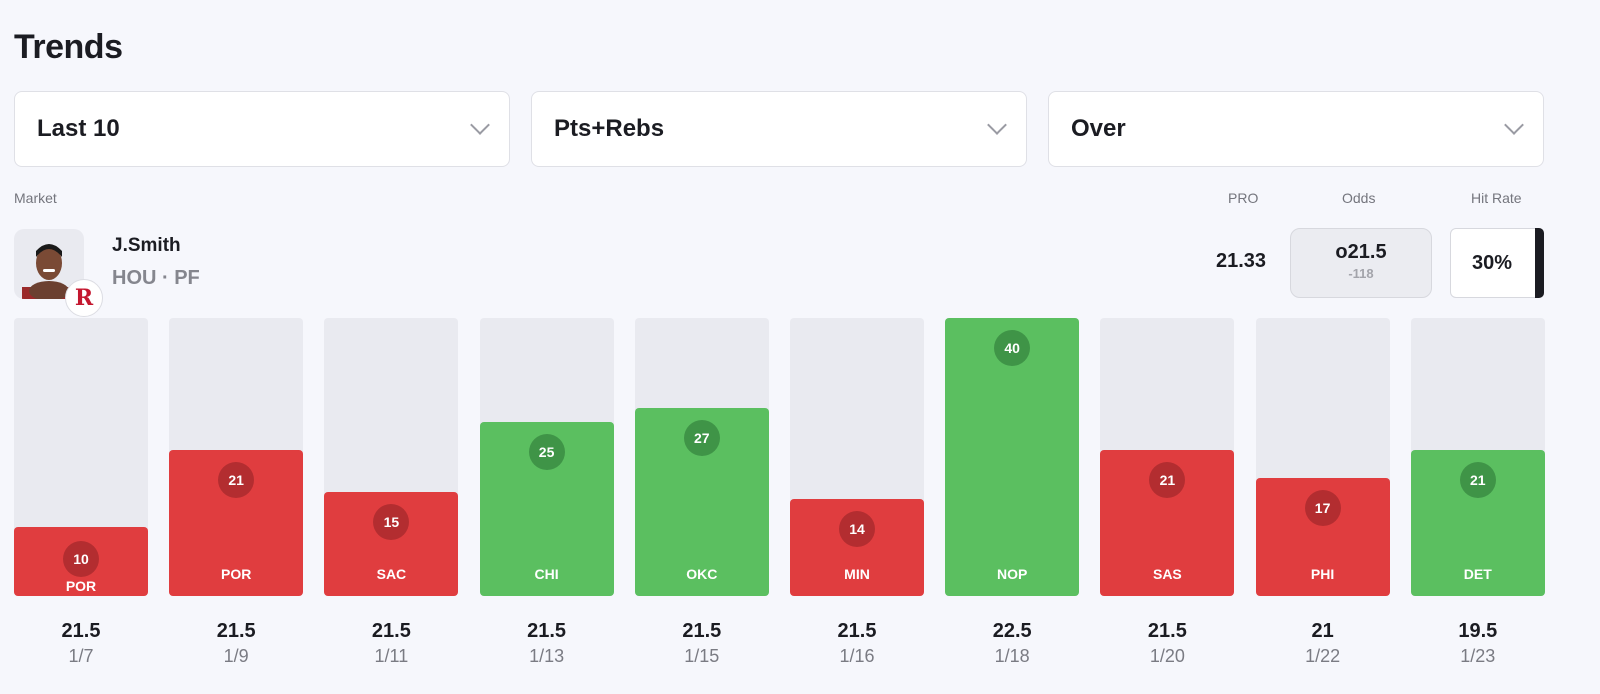 This screenshot has height=694, width=1600. What do you see at coordinates (701, 502) in the screenshot?
I see `bar-over: 27 OKC` at bounding box center [701, 502].